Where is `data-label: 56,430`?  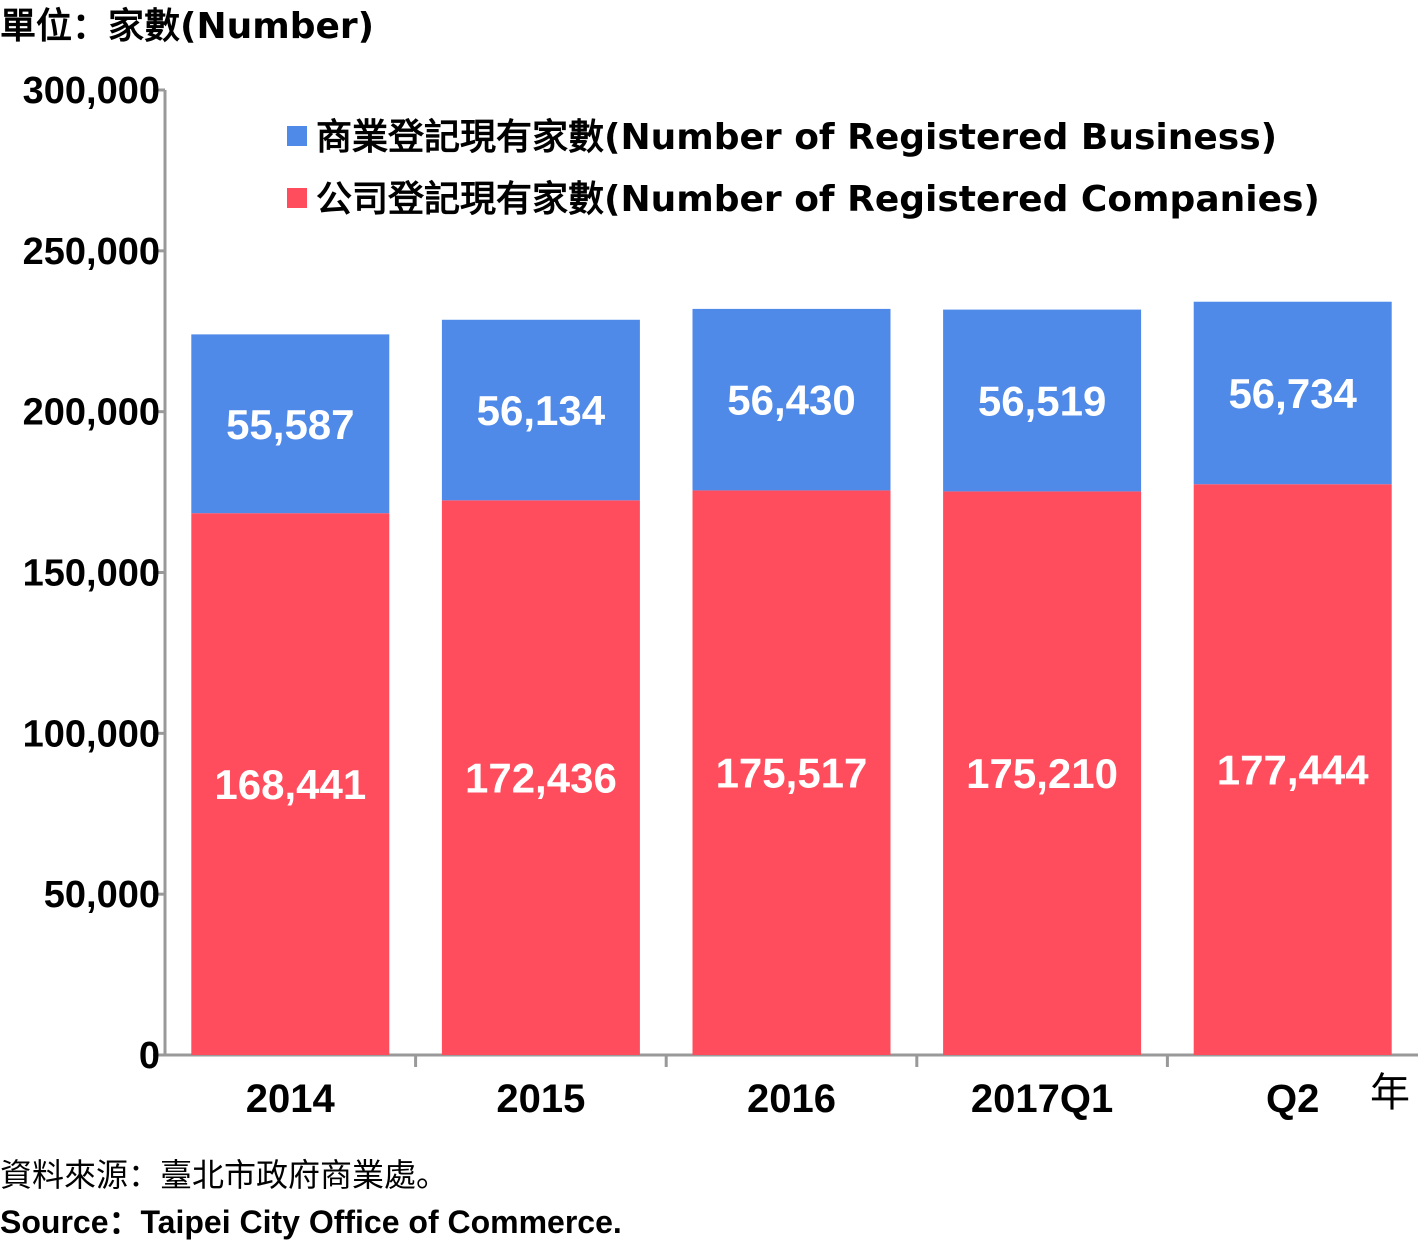
data-label: 56,430 is located at coordinates (791, 400).